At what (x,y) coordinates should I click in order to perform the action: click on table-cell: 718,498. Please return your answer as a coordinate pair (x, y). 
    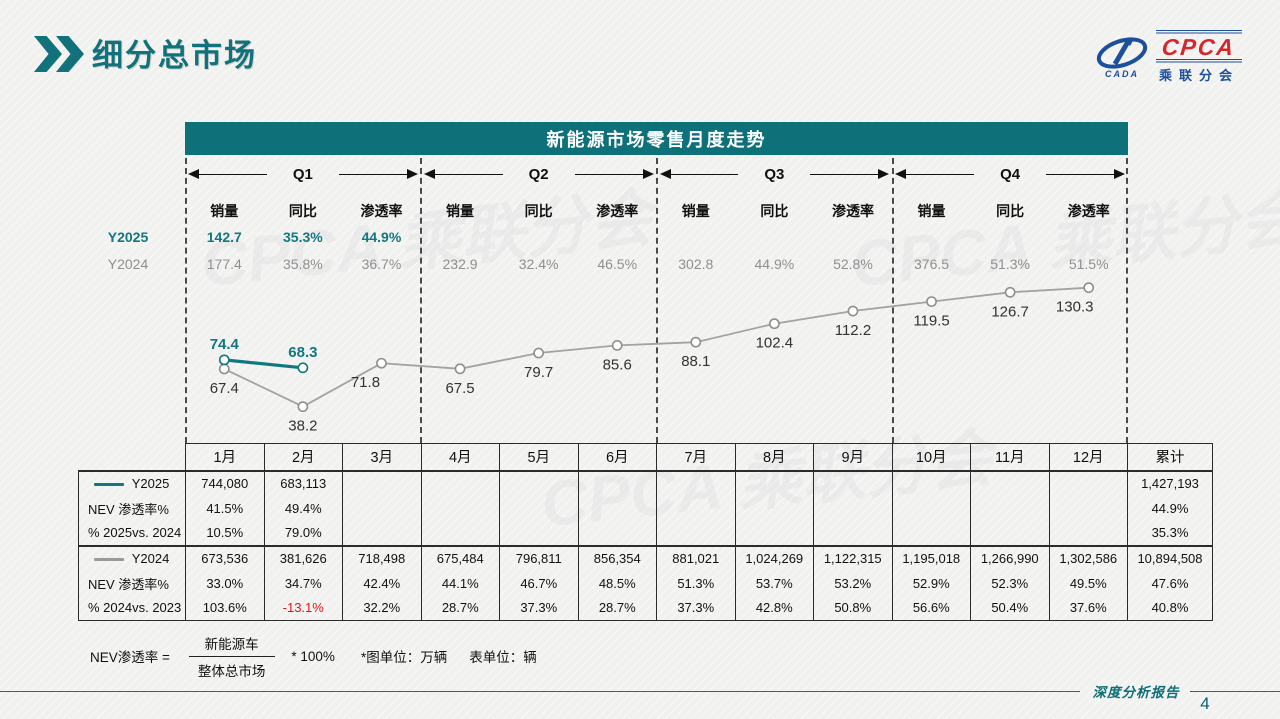
    Looking at the image, I should click on (382, 557).